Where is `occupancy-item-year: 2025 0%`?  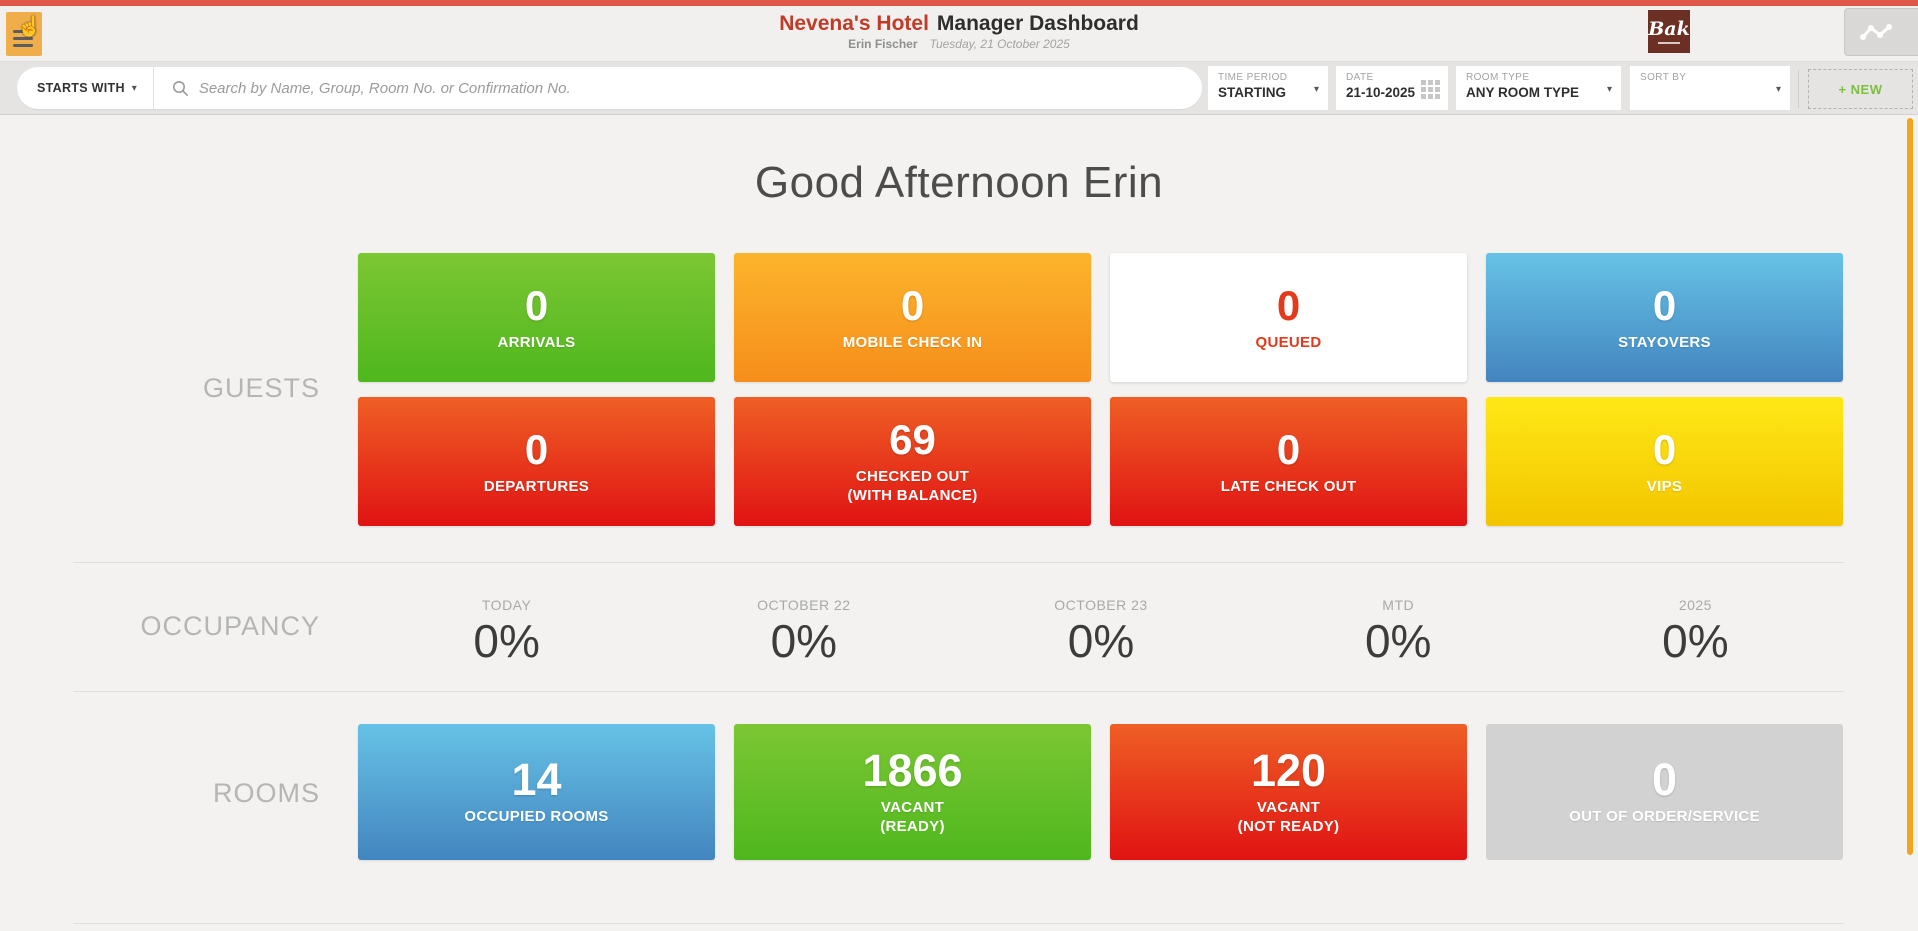
occupancy-item-year: 2025 0% is located at coordinates (1695, 632).